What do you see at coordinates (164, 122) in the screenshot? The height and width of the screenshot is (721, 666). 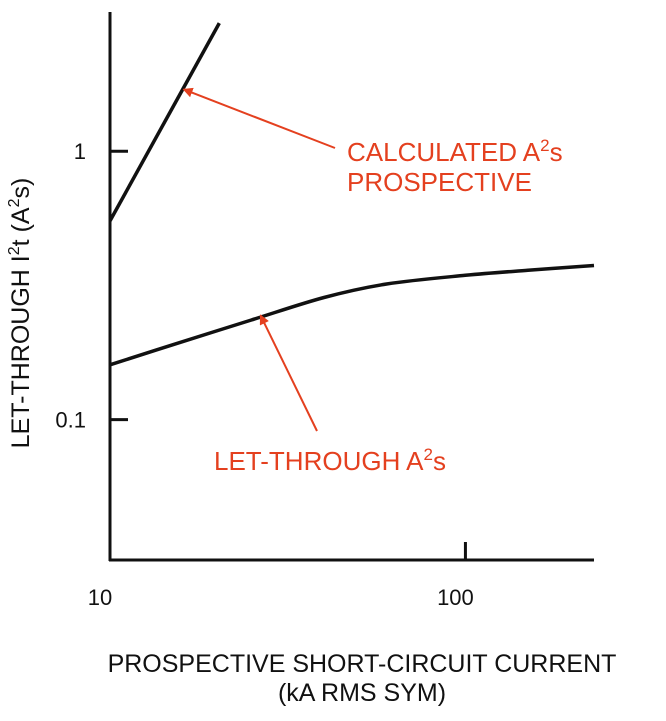 I see `calculated-series-line` at bounding box center [164, 122].